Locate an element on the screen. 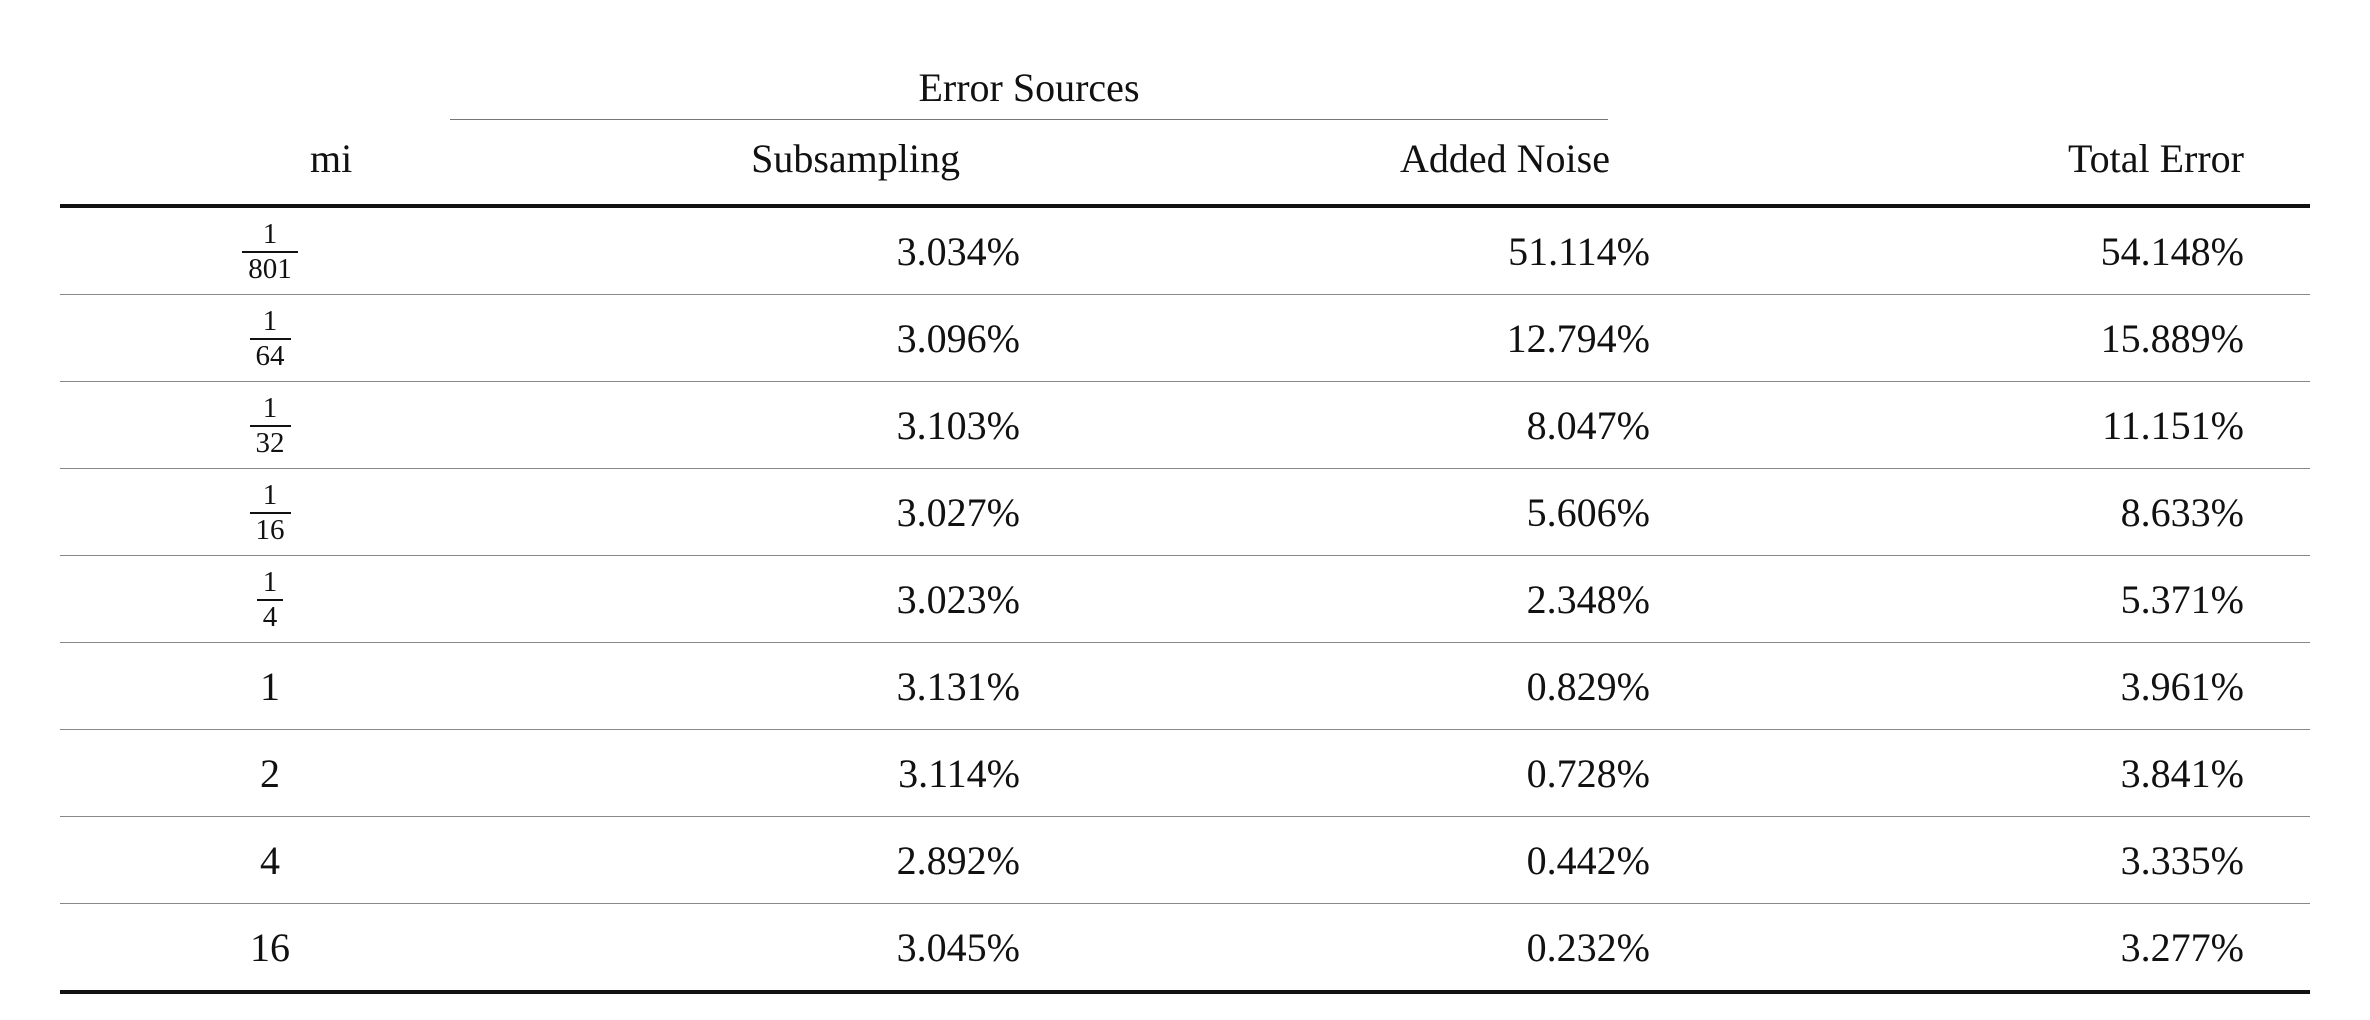 This screenshot has height=1020, width=2370. header-total-error: Total Error is located at coordinates (2155, 158).